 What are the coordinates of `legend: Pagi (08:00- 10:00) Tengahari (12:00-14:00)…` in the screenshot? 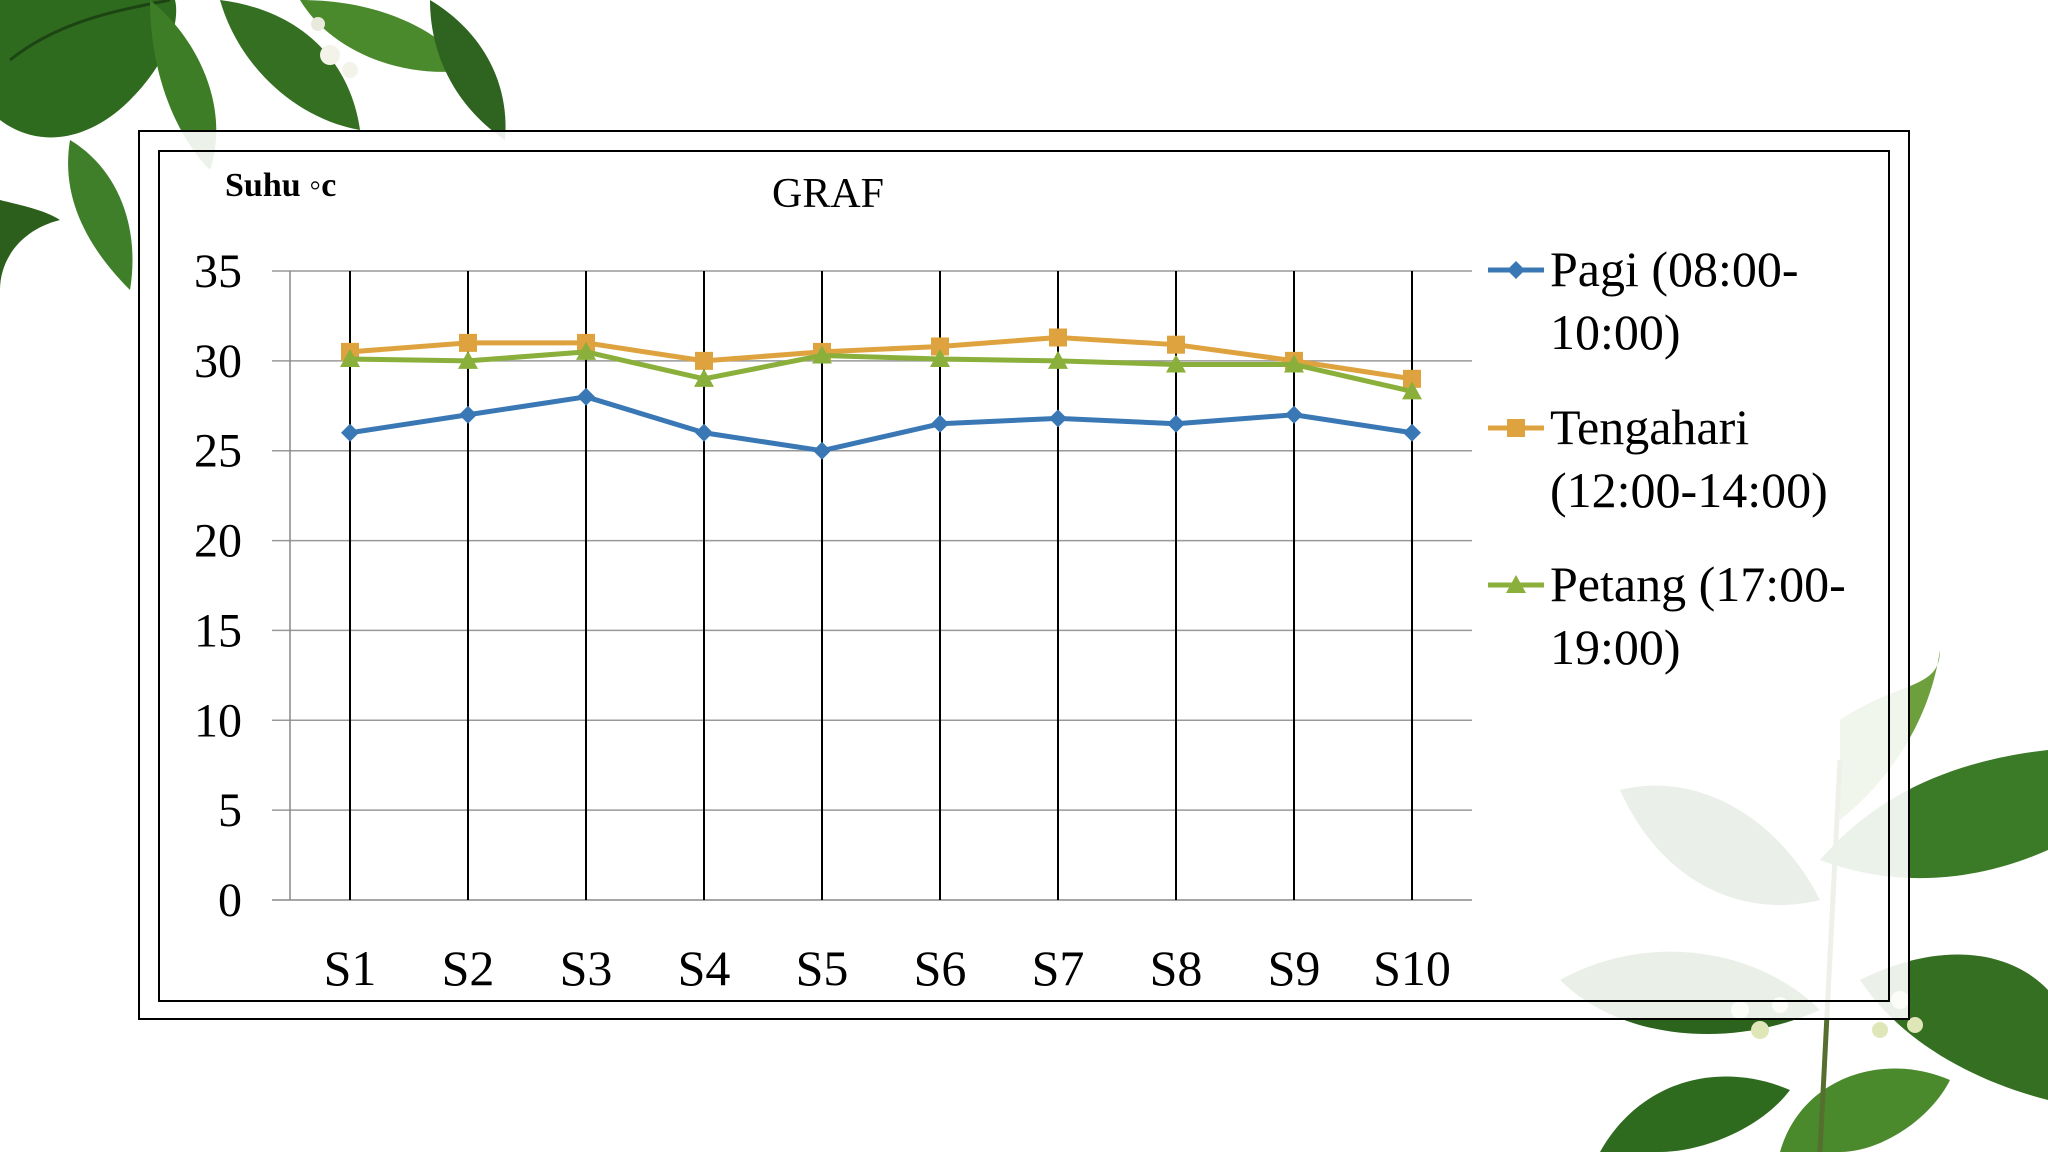 It's located at (1667, 458).